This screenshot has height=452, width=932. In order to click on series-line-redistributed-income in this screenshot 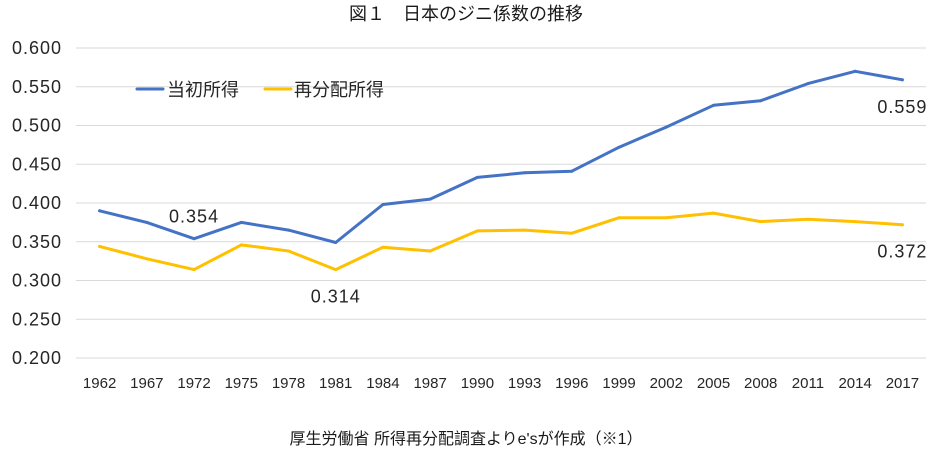, I will do `click(501, 241)`.